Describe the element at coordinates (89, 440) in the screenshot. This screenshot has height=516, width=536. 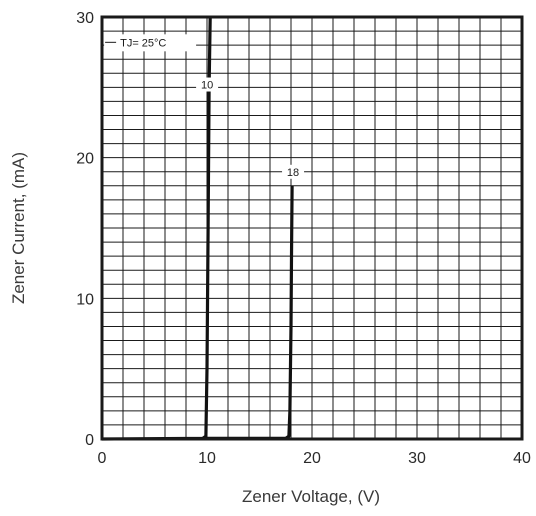
I see `y-tick-label: 0` at that location.